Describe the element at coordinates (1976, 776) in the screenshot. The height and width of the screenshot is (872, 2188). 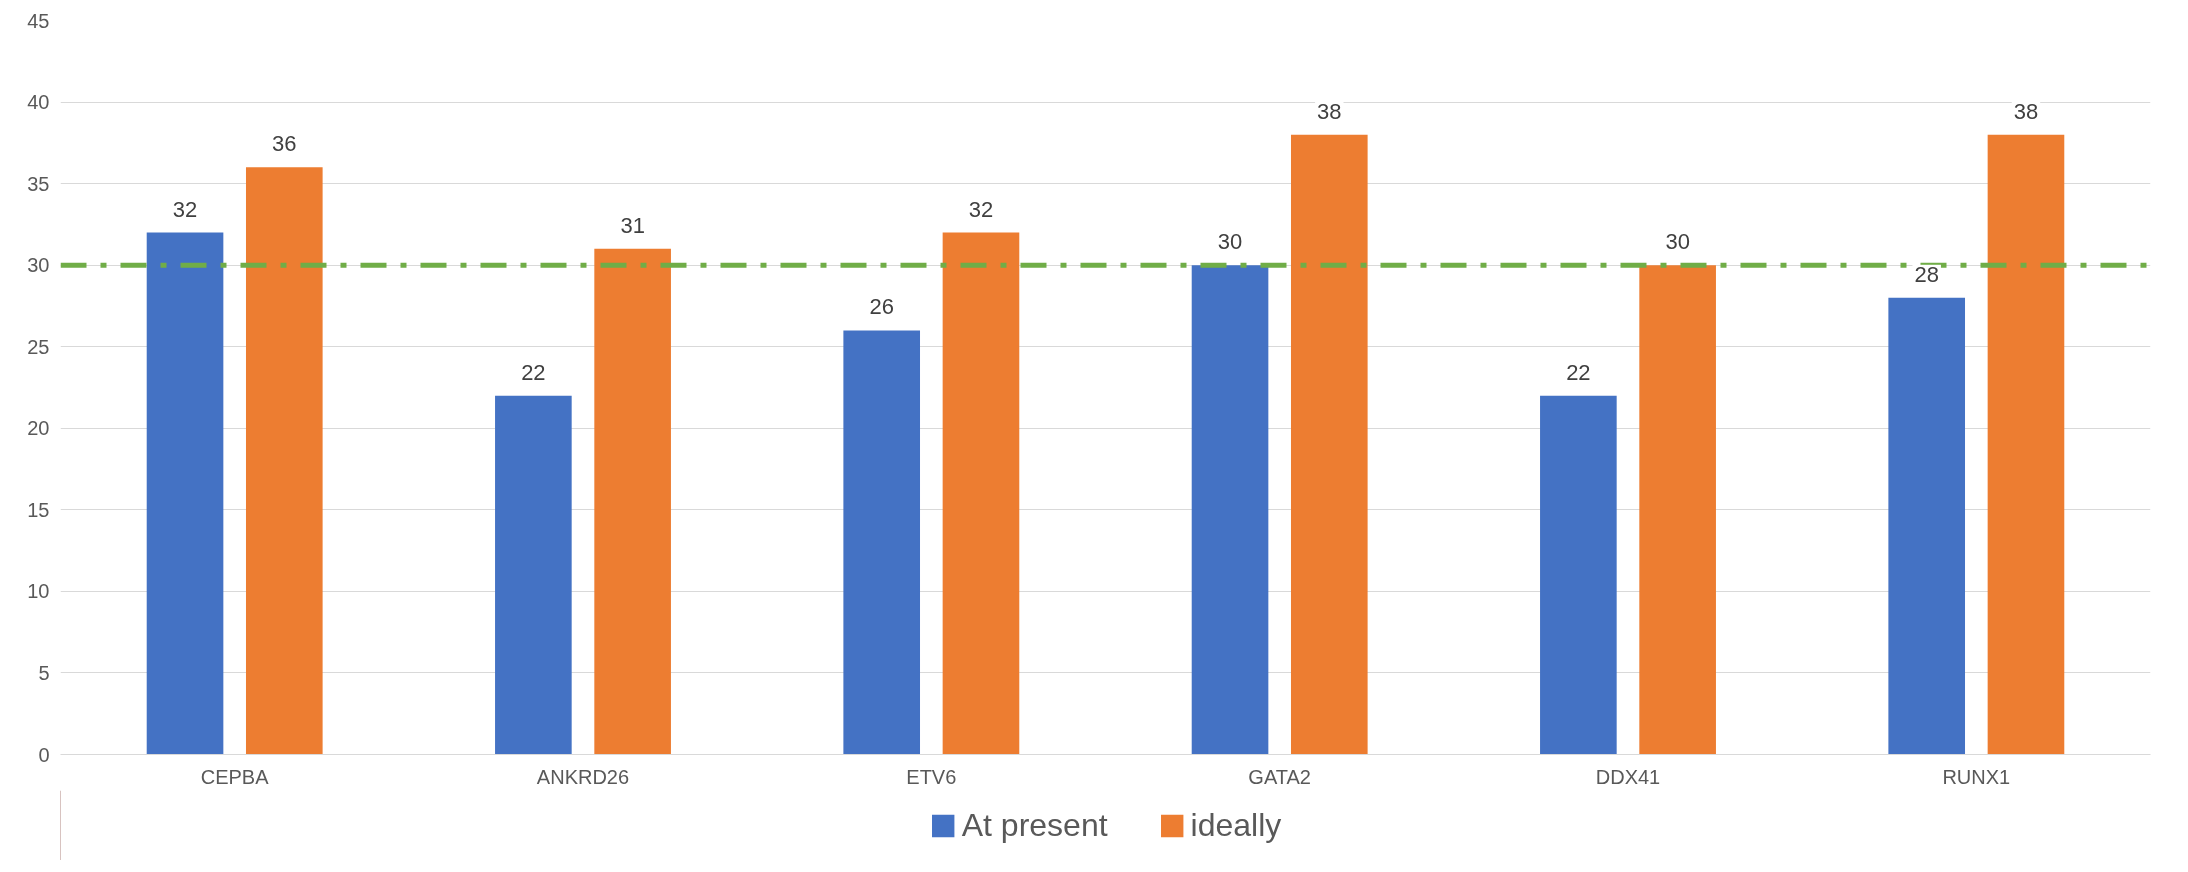
I see `x-tick-label: RUNX1` at that location.